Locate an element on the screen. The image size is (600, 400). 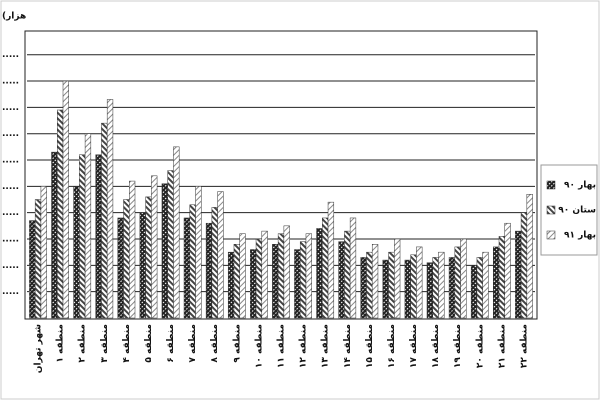
legend-label: بهار ۹۱ is located at coordinates (580, 236).